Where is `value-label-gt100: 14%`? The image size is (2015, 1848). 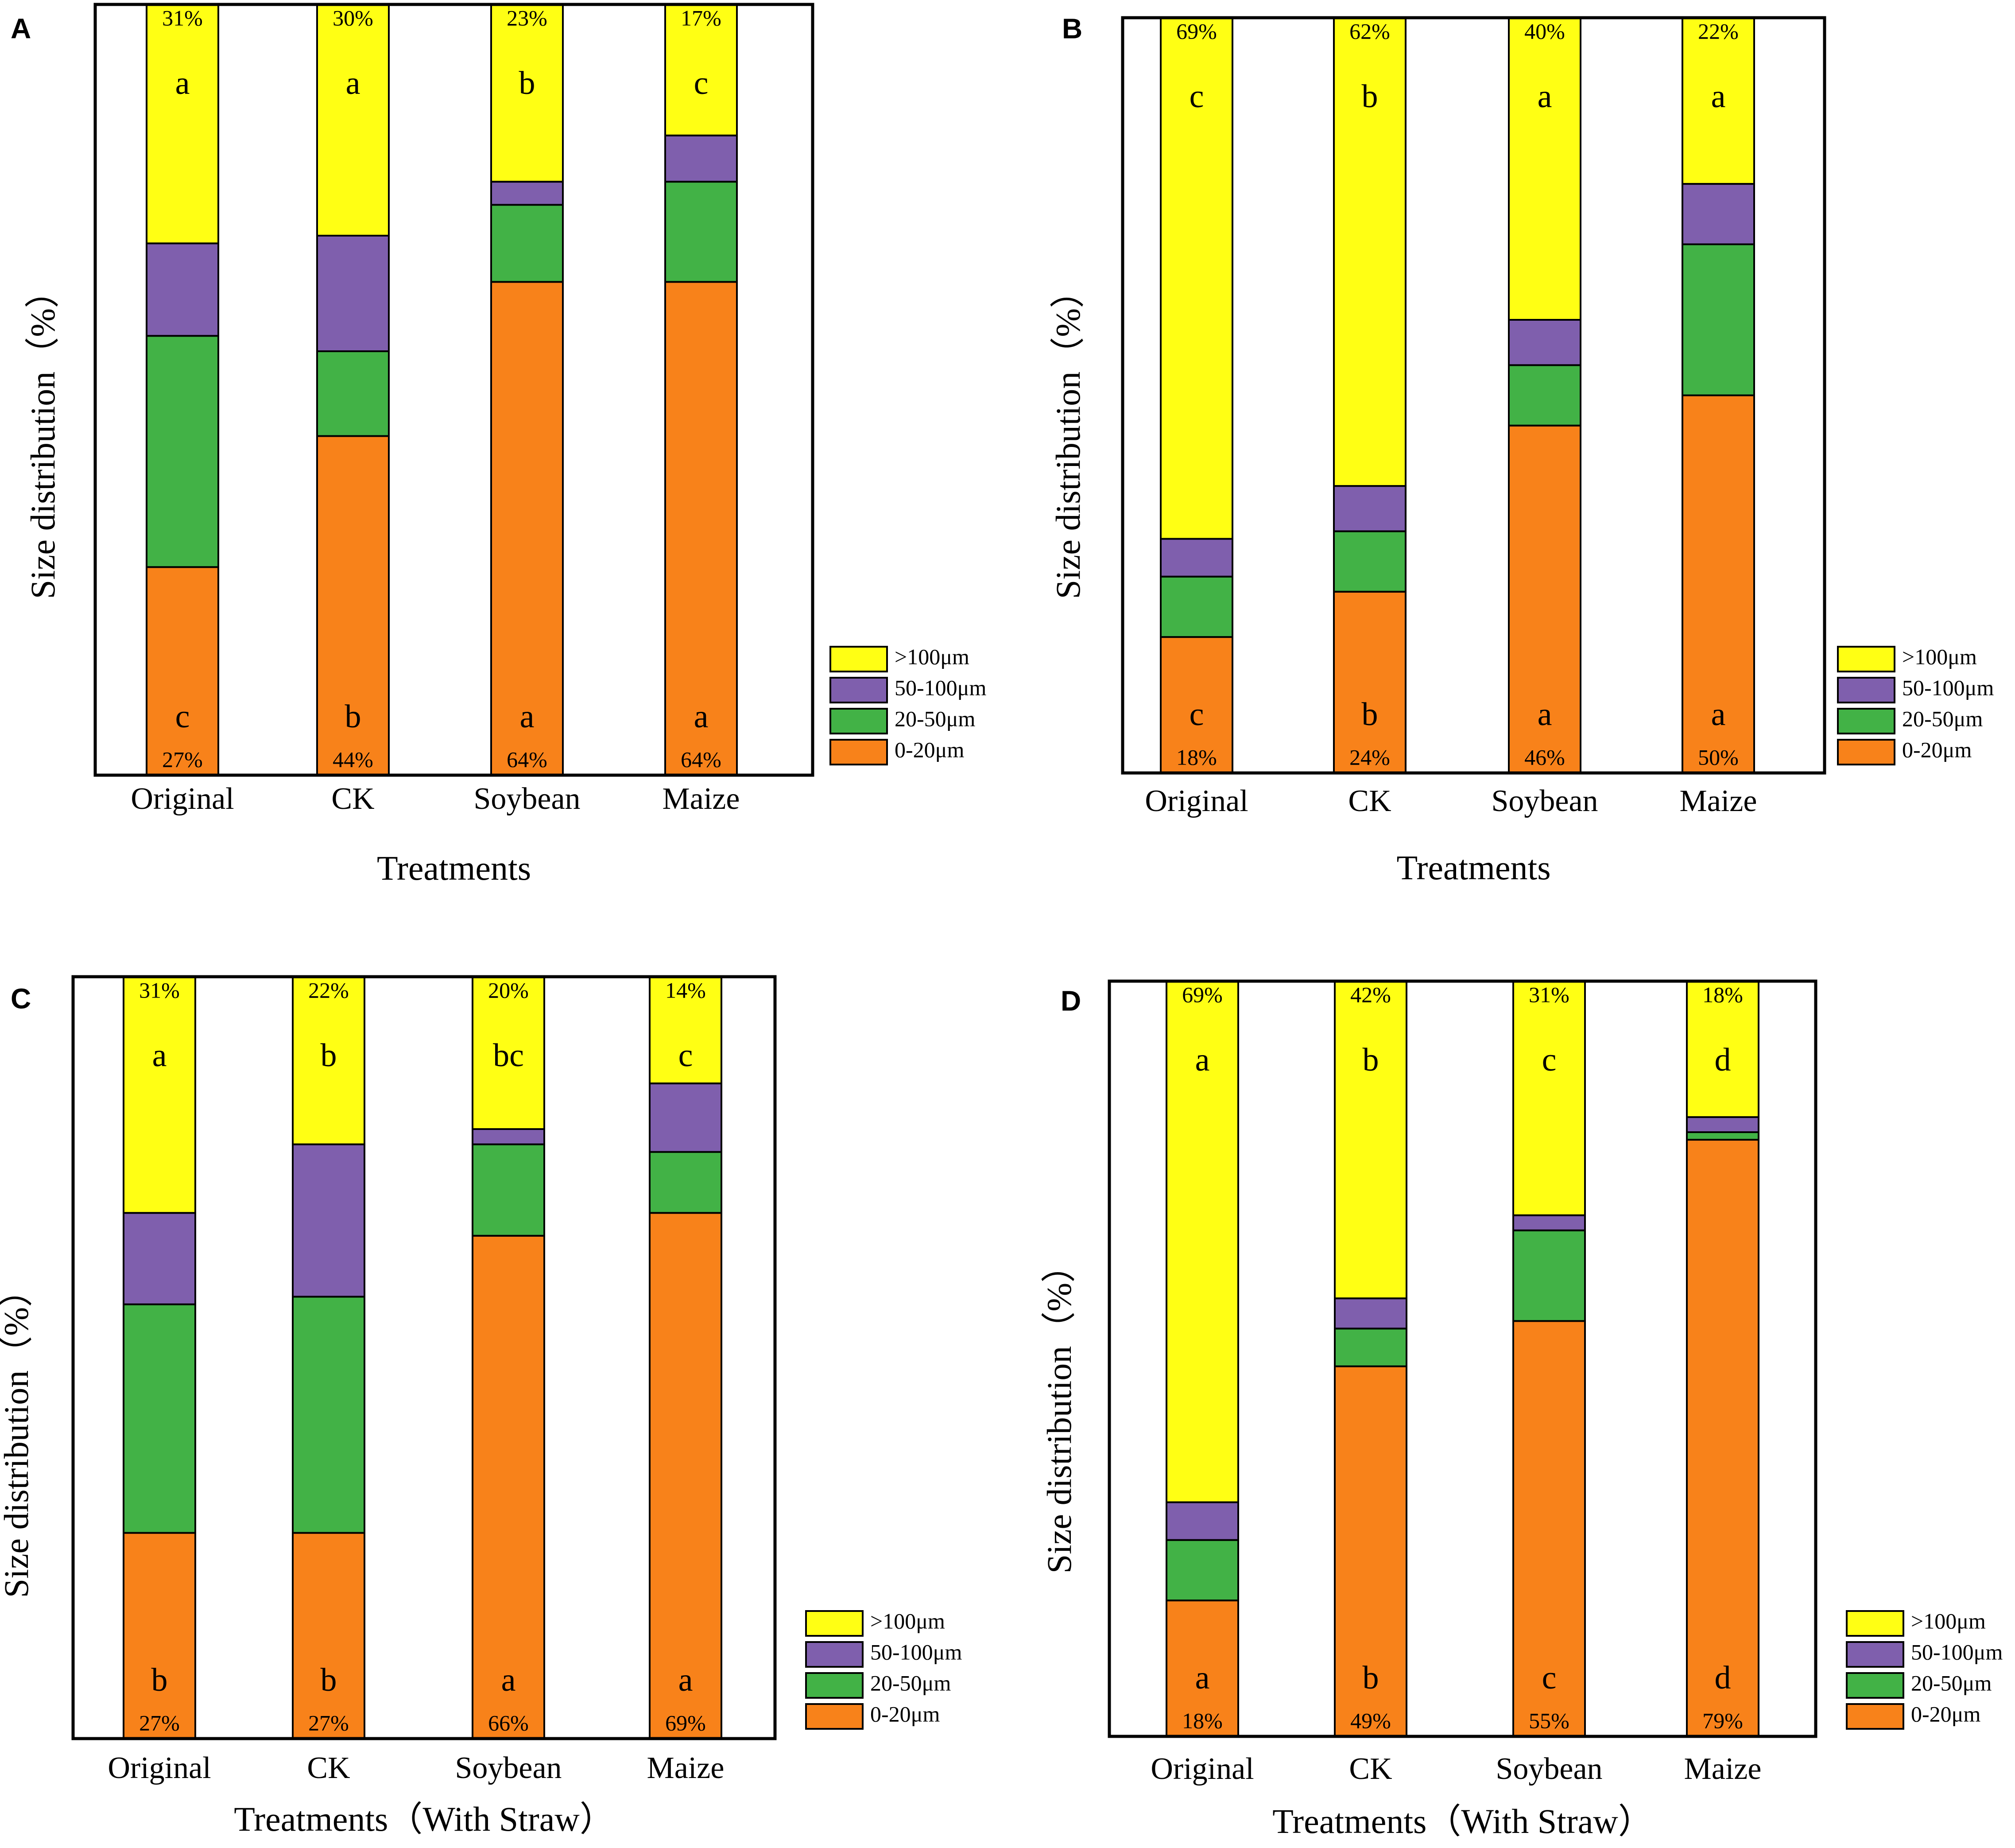 value-label-gt100: 14% is located at coordinates (685, 990).